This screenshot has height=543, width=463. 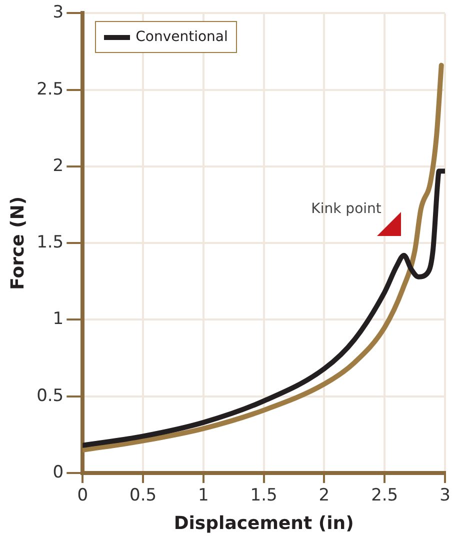 What do you see at coordinates (50, 396) in the screenshot?
I see `y-tick-label: 0.5` at bounding box center [50, 396].